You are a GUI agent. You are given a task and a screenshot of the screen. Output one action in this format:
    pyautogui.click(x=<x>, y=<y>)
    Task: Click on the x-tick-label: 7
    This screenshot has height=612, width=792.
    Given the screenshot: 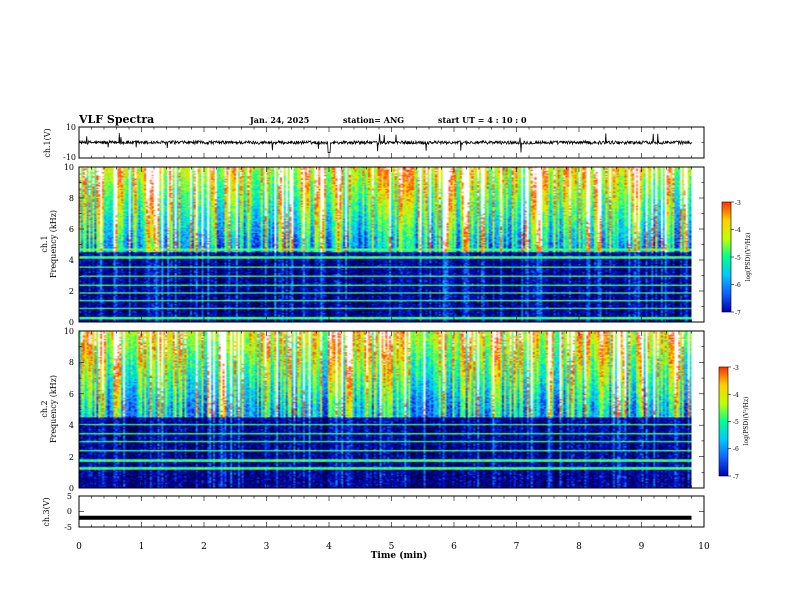 What is the action you would take?
    pyautogui.click(x=517, y=547)
    